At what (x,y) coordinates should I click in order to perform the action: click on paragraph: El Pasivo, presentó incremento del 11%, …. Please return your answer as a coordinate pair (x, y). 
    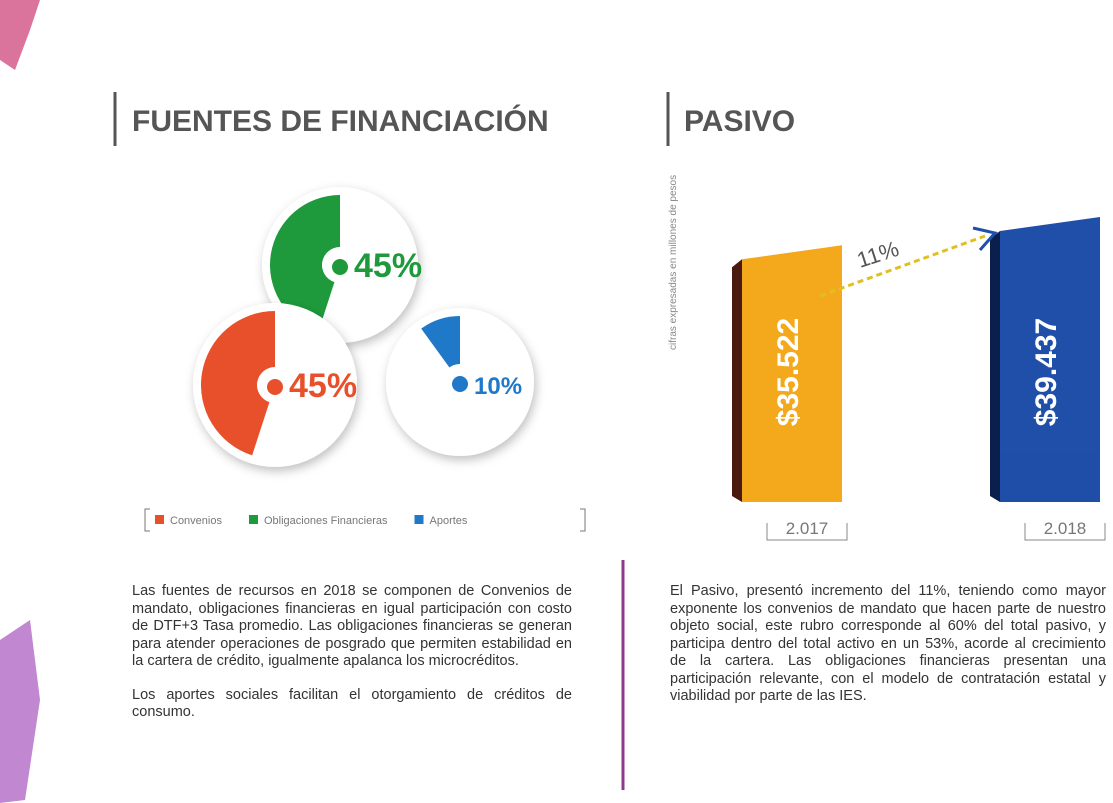
    Looking at the image, I should click on (888, 643).